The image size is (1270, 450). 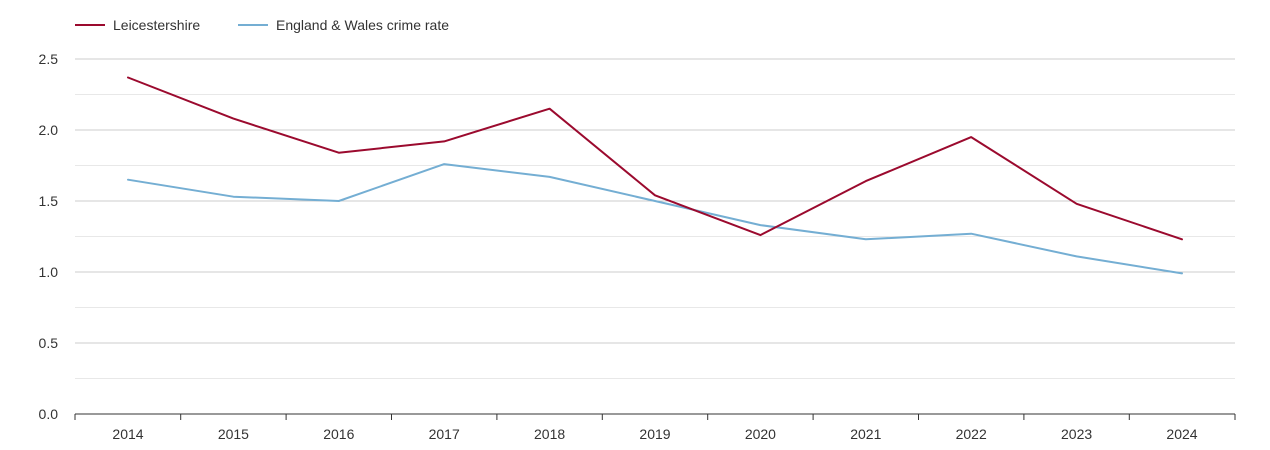 What do you see at coordinates (49, 130) in the screenshot?
I see `y-tick-label: 2.0` at bounding box center [49, 130].